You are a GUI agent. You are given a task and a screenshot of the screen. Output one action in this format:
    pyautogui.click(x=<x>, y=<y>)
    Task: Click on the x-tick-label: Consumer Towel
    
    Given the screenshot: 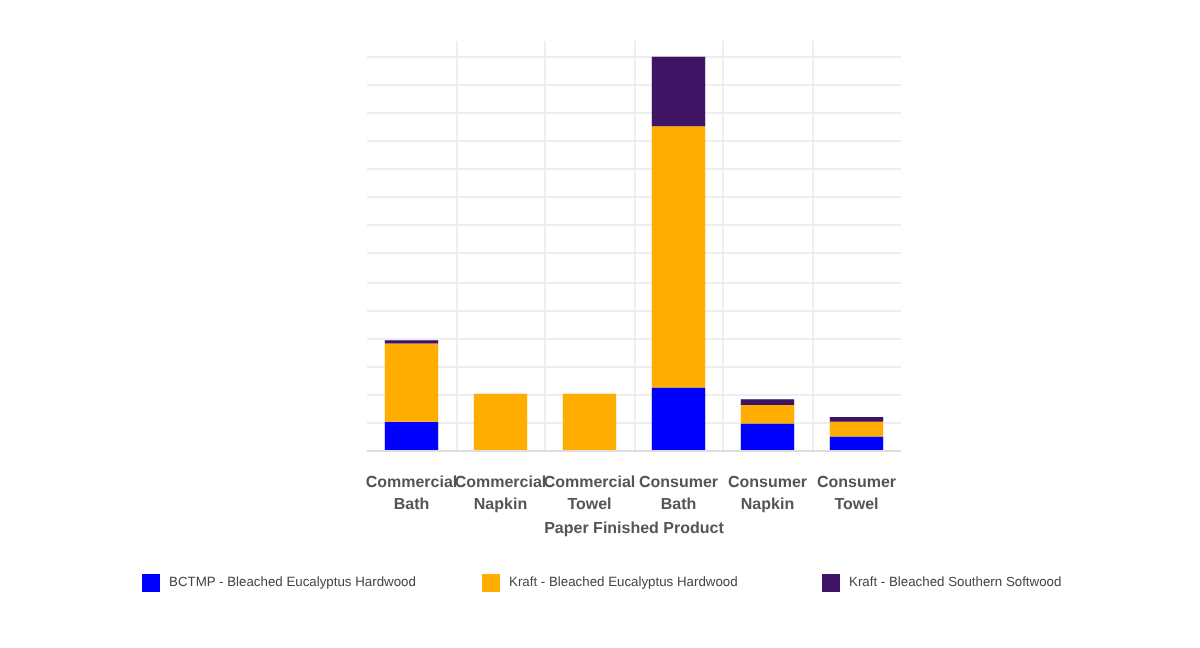 What is the action you would take?
    pyautogui.click(x=856, y=493)
    